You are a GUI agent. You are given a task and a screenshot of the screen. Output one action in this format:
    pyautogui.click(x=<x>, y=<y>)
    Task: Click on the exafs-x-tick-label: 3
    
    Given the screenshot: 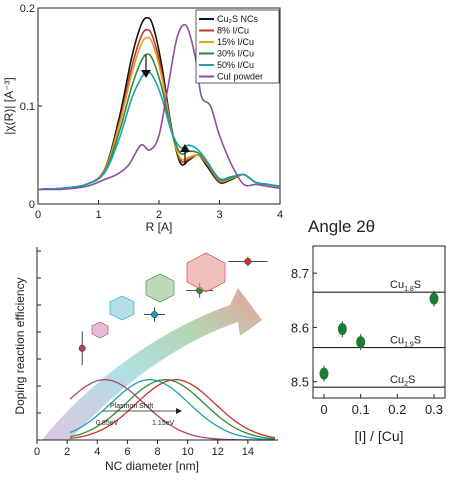 What is the action you would take?
    pyautogui.click(x=219, y=215)
    